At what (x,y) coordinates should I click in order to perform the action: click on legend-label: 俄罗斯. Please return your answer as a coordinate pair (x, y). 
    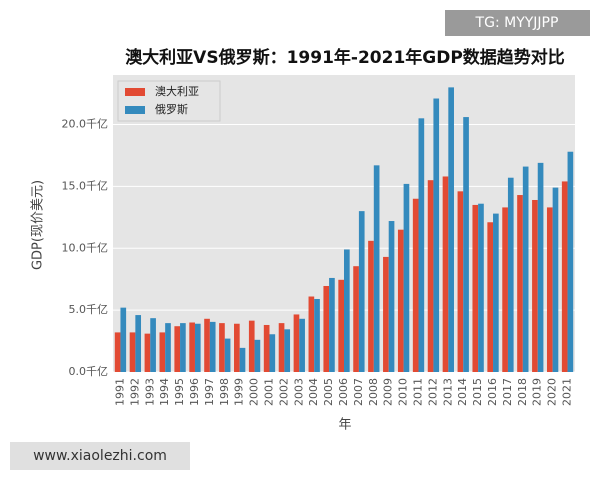
    Looking at the image, I should click on (171, 109).